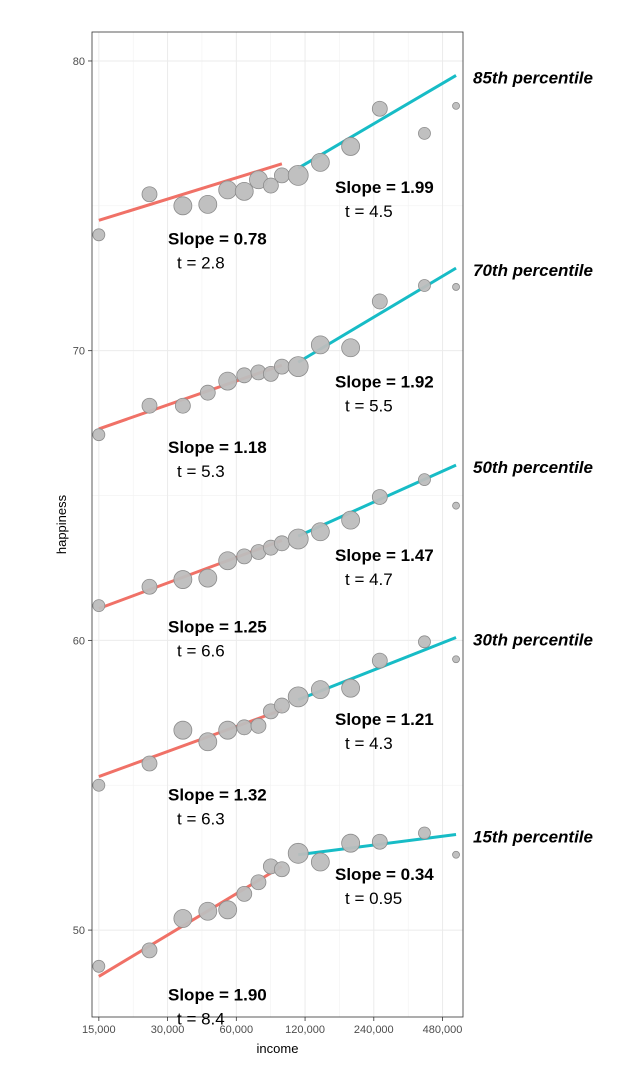  What do you see at coordinates (369, 579) in the screenshot?
I see `high-t-label: t = 4.7` at bounding box center [369, 579].